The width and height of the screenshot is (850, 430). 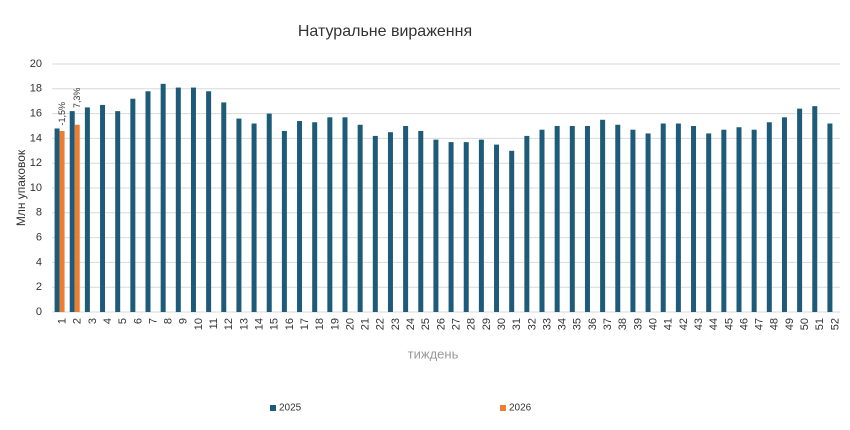 What do you see at coordinates (36, 163) in the screenshot?
I see `y-tick-label: 12` at bounding box center [36, 163].